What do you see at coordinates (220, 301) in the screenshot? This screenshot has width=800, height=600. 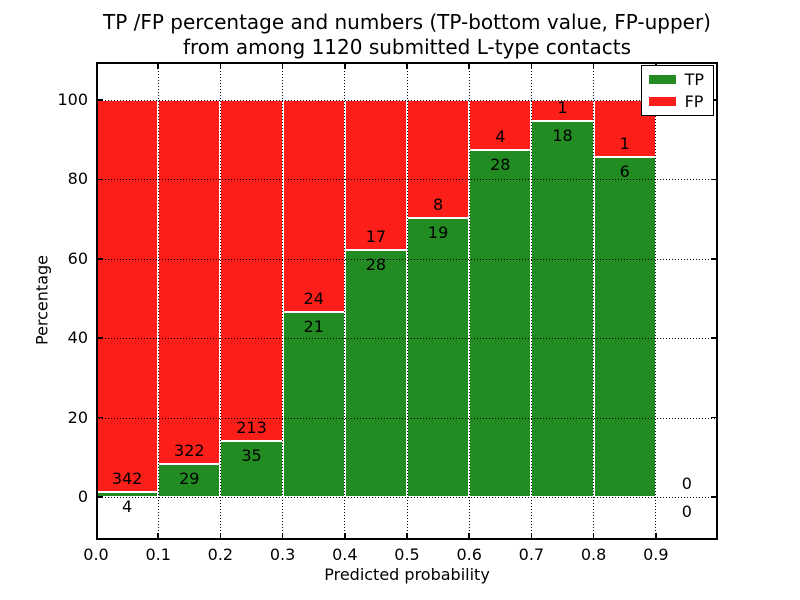 I see `gridline-x-0.2` at bounding box center [220, 301].